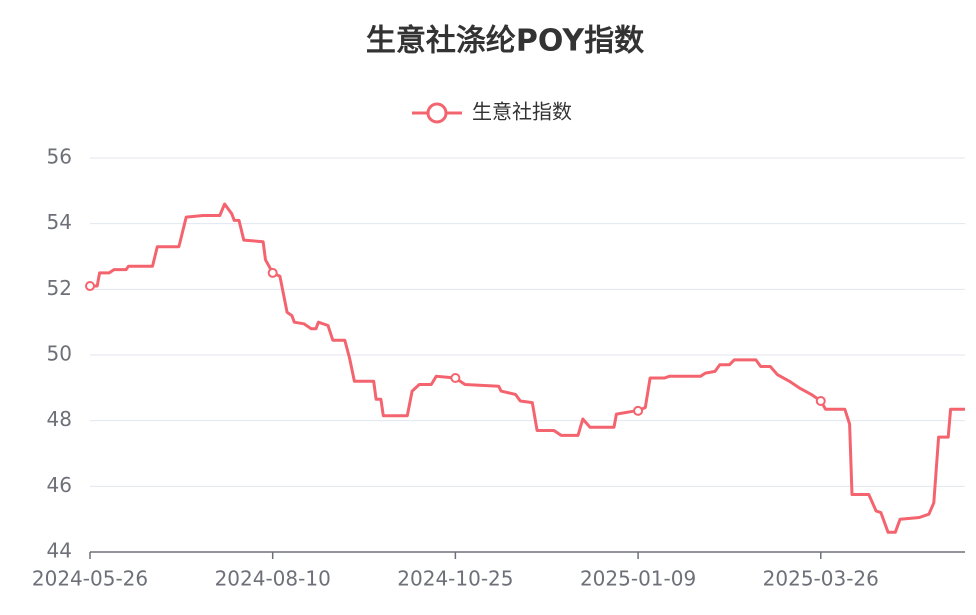 This screenshot has height=615, width=976. I want to click on y-tick-label: 56, so click(59, 157).